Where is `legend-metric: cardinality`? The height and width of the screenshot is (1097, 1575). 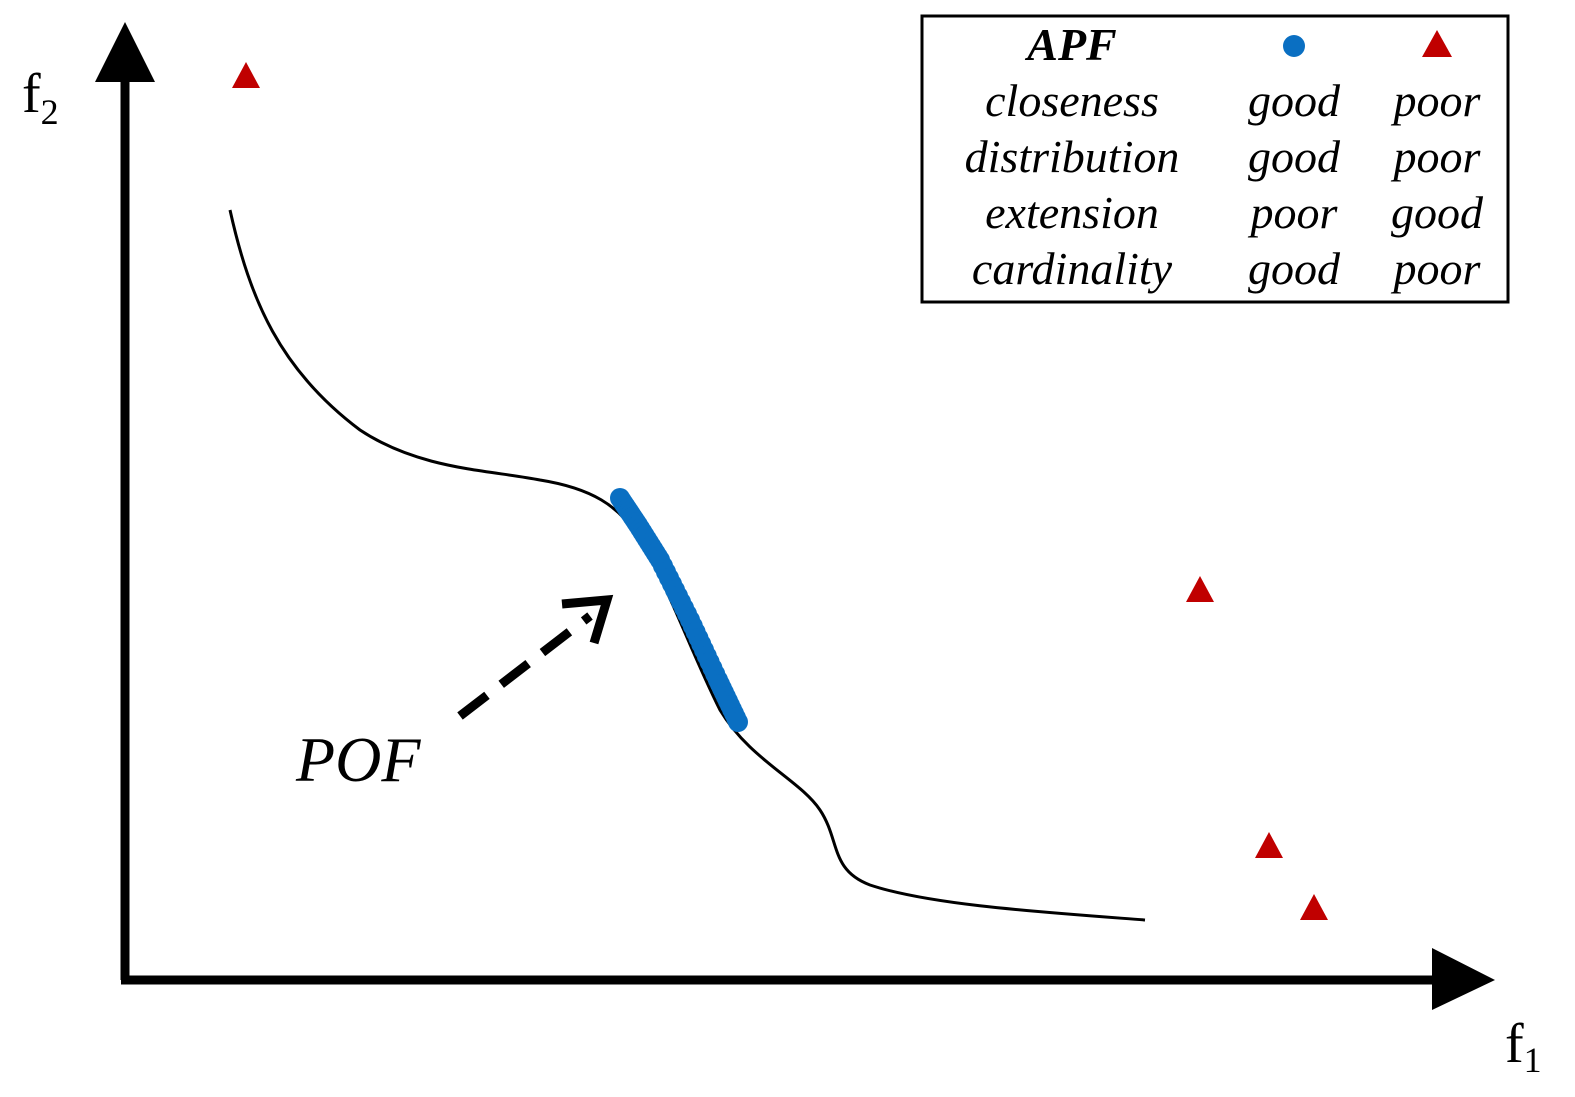
legend-metric: cardinality is located at coordinates (1072, 268).